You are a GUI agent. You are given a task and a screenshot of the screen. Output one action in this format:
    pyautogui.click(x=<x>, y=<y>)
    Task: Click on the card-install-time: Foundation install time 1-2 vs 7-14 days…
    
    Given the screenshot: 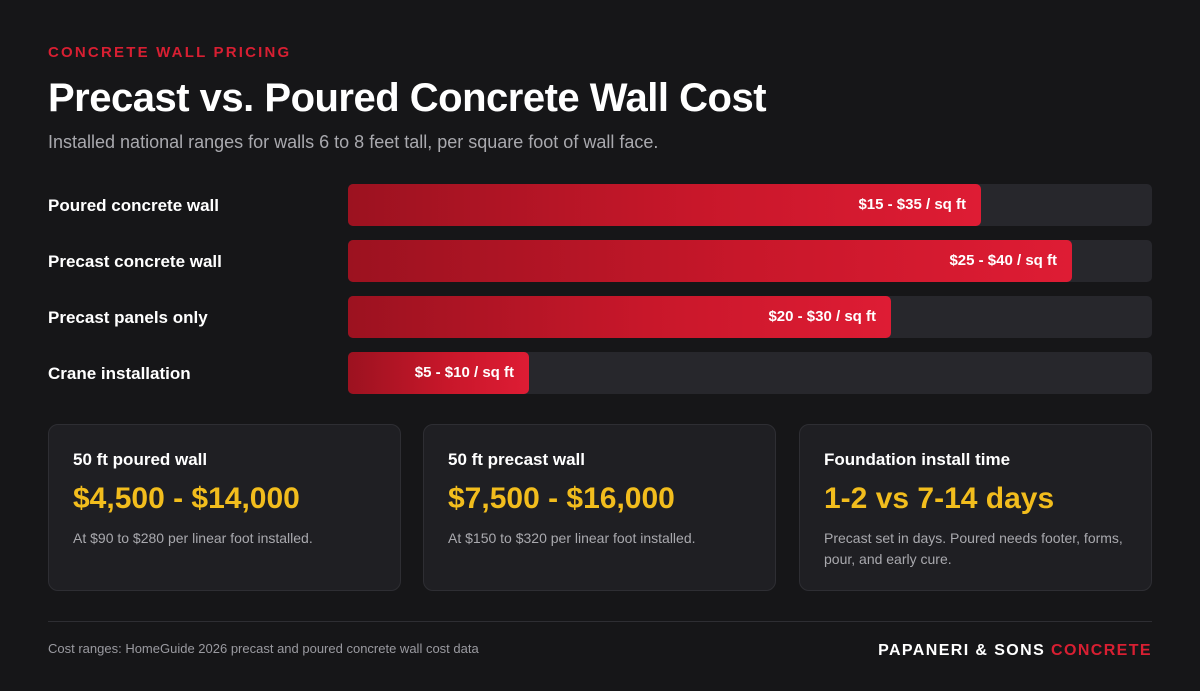 What is the action you would take?
    pyautogui.click(x=975, y=507)
    